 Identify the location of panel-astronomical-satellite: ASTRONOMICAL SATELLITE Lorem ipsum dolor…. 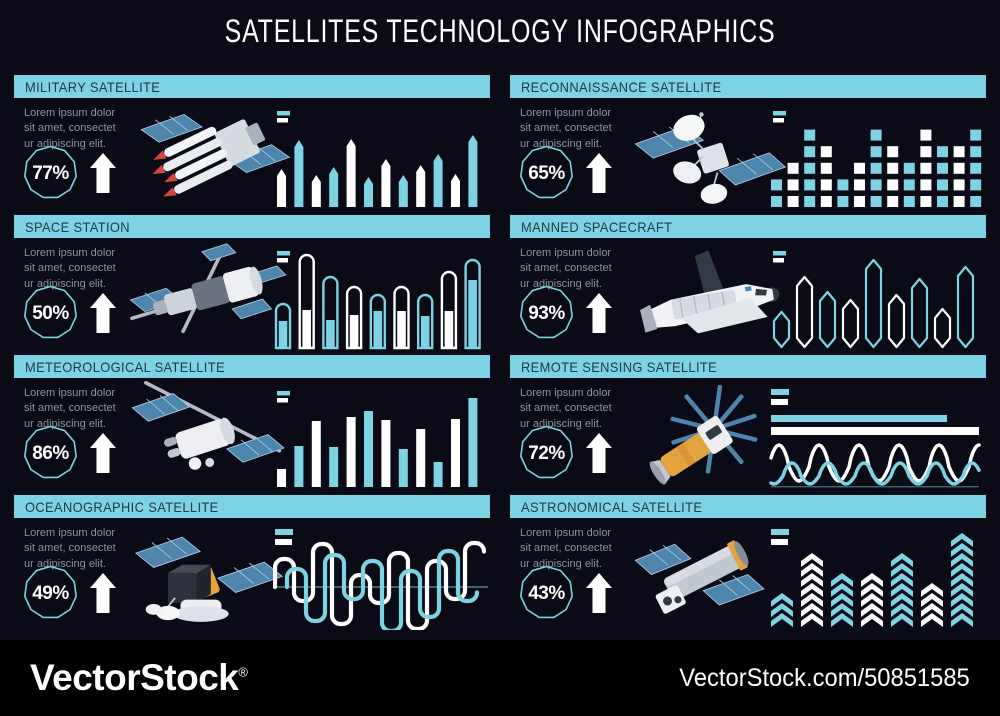
(748, 565).